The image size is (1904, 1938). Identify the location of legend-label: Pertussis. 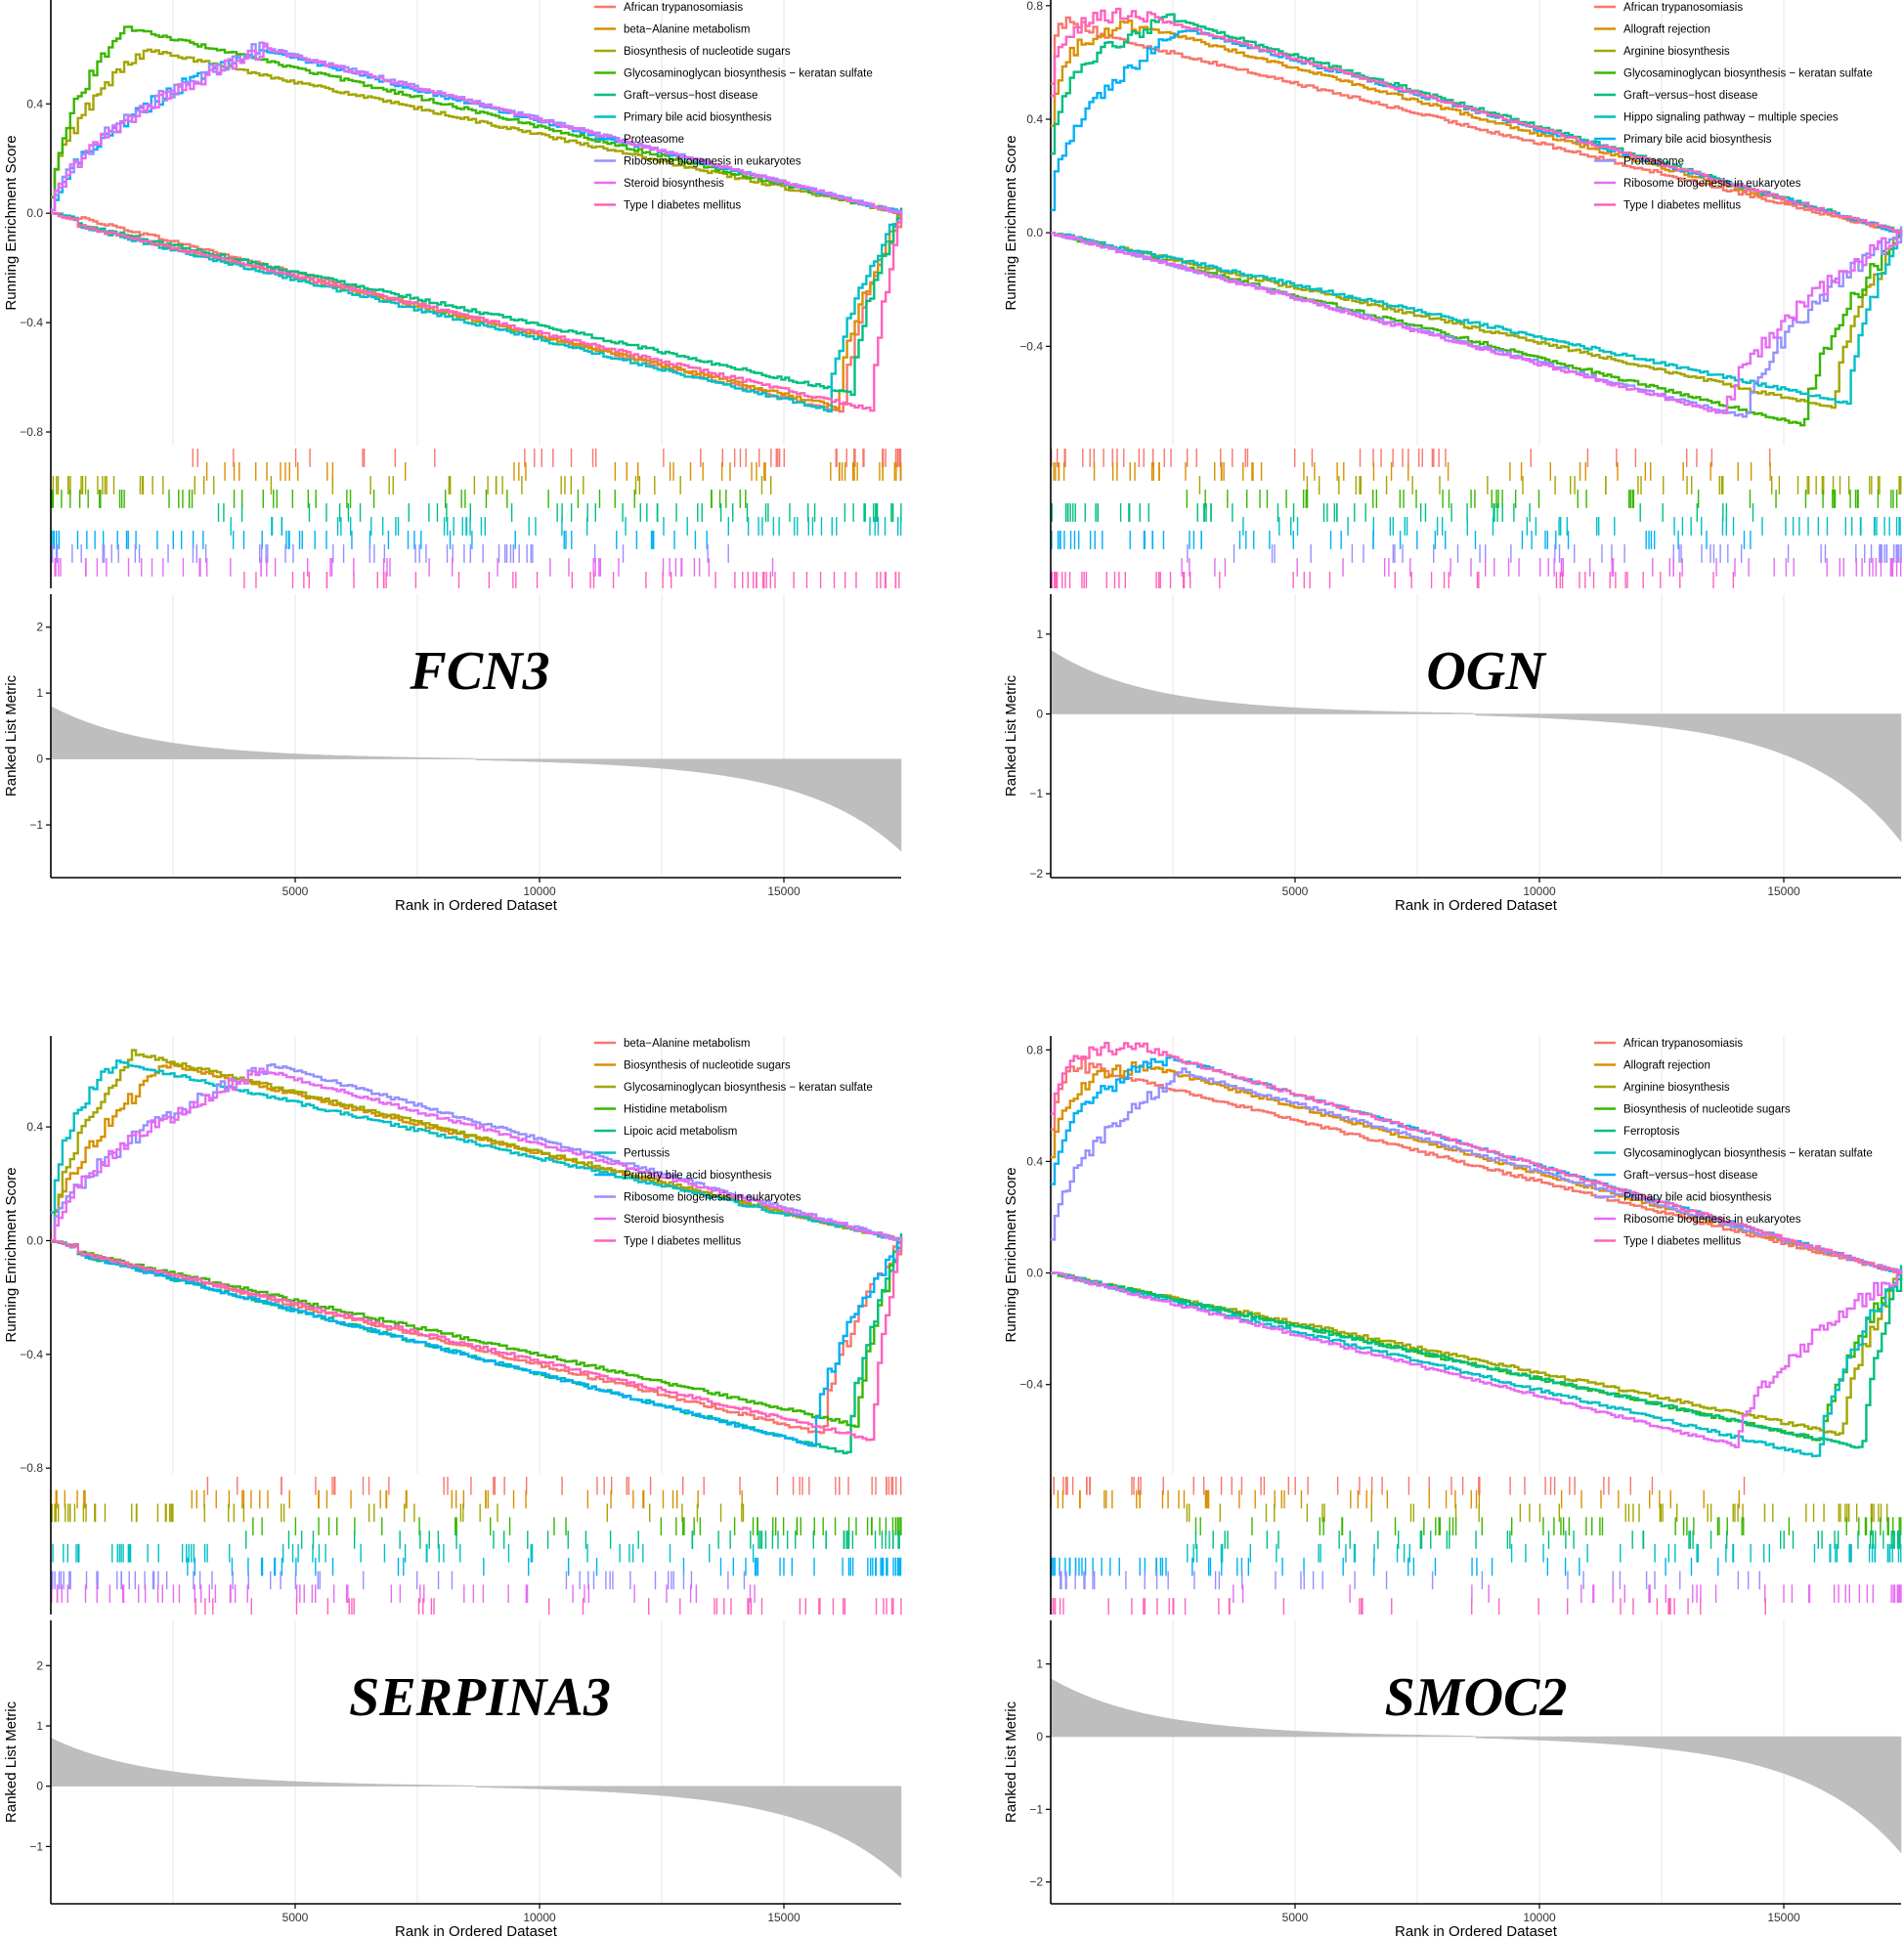
(647, 1154).